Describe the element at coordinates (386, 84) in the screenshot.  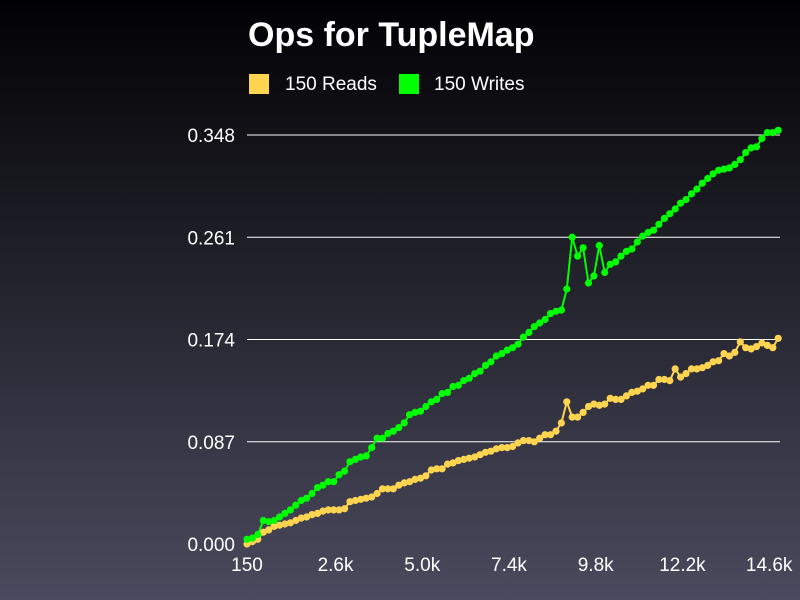
I see `legend: 150 Reads 150 Writes` at that location.